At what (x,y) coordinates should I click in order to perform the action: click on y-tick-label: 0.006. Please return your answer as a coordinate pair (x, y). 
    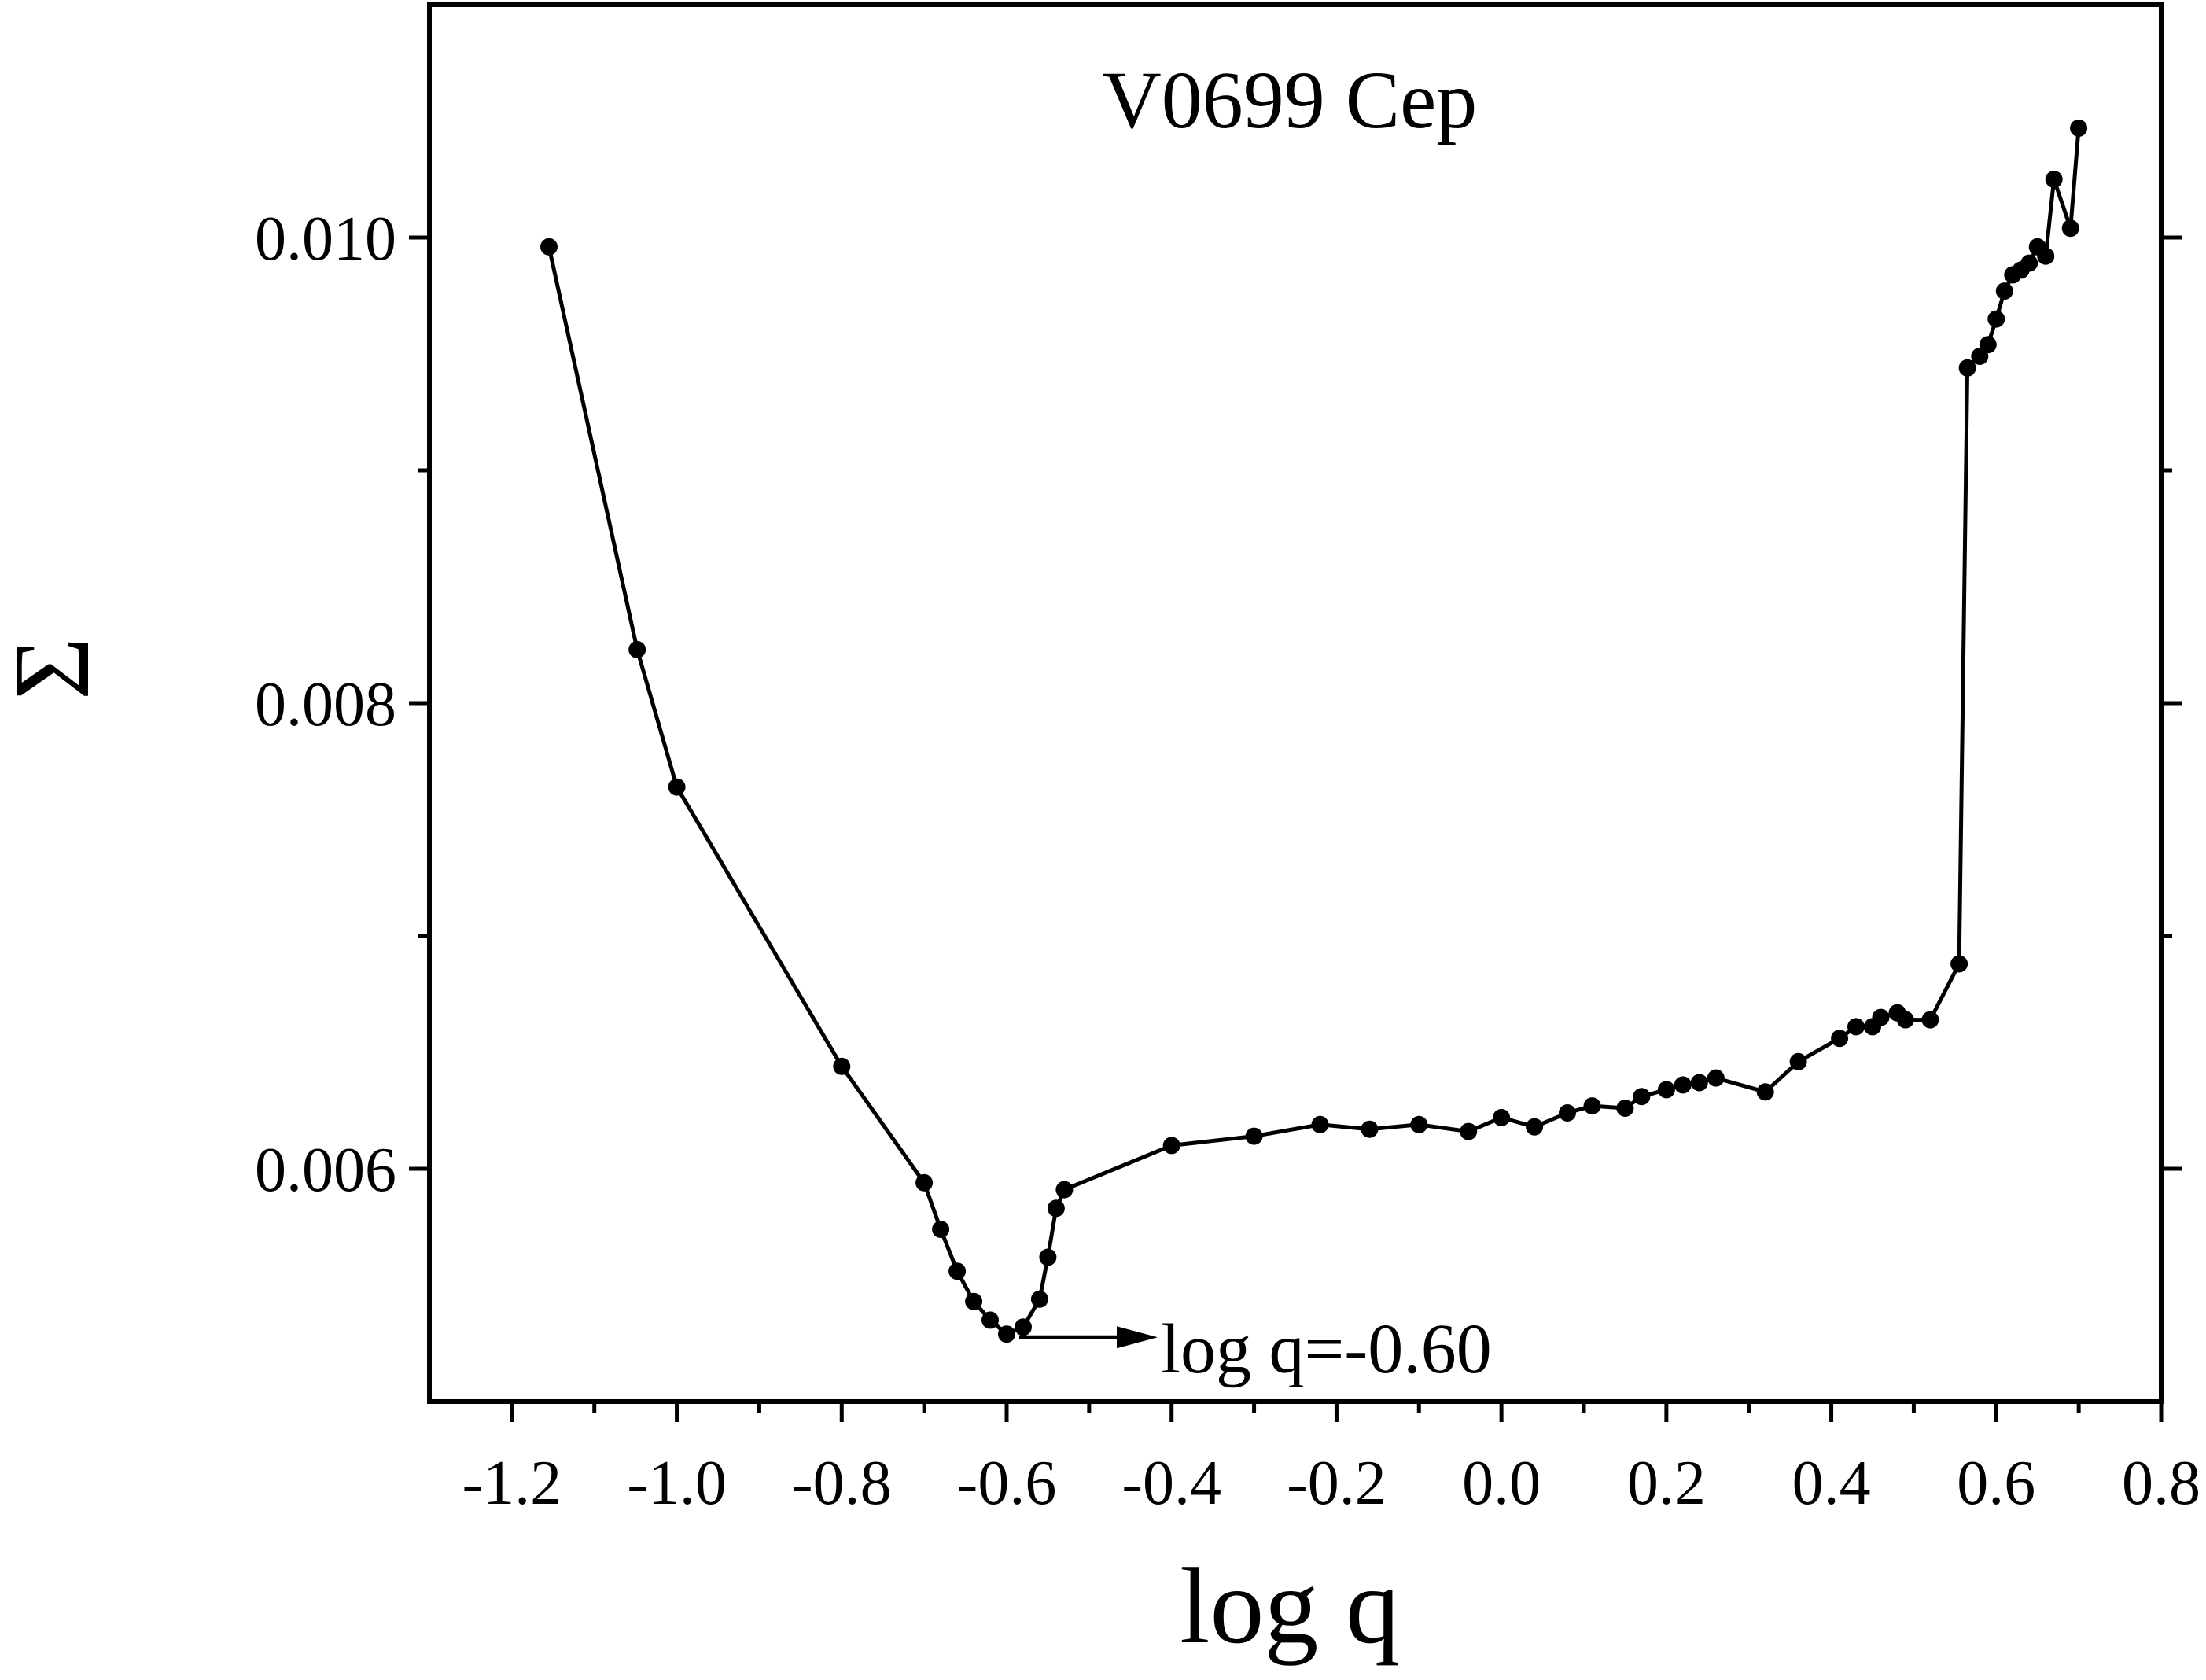
    Looking at the image, I should click on (325, 1170).